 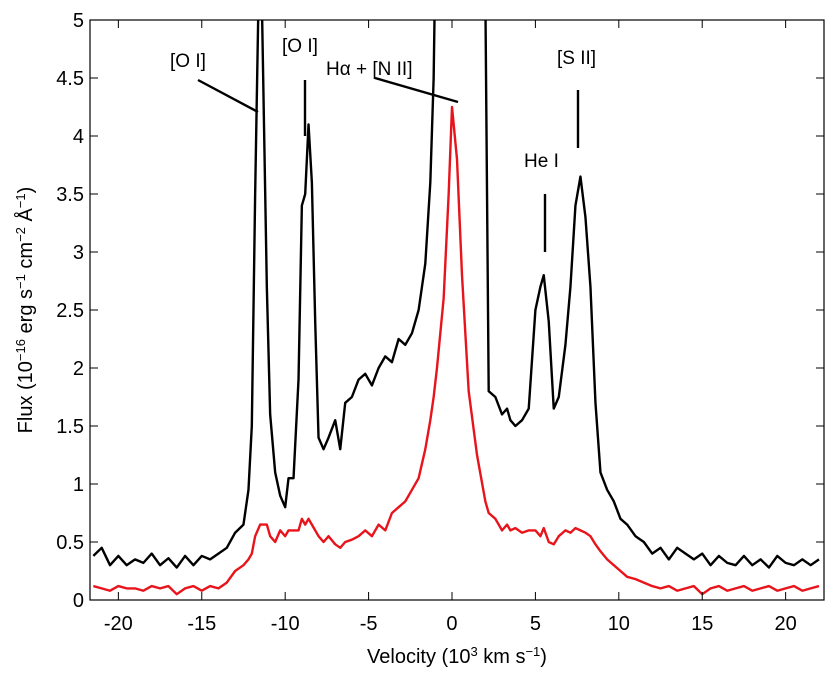 I want to click on y-axis-label-part: −2, so click(x=20, y=234).